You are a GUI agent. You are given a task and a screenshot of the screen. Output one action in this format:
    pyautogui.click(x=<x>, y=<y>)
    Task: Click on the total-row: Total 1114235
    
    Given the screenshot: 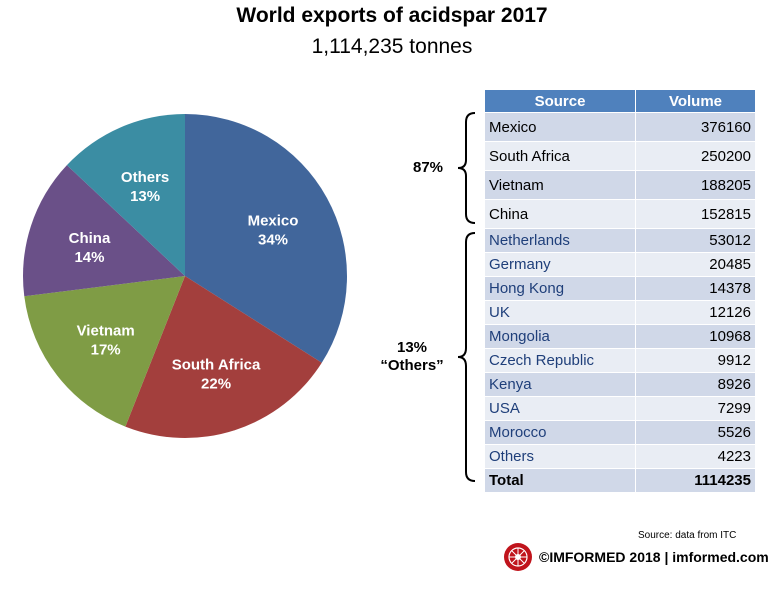 What is the action you would take?
    pyautogui.click(x=620, y=480)
    